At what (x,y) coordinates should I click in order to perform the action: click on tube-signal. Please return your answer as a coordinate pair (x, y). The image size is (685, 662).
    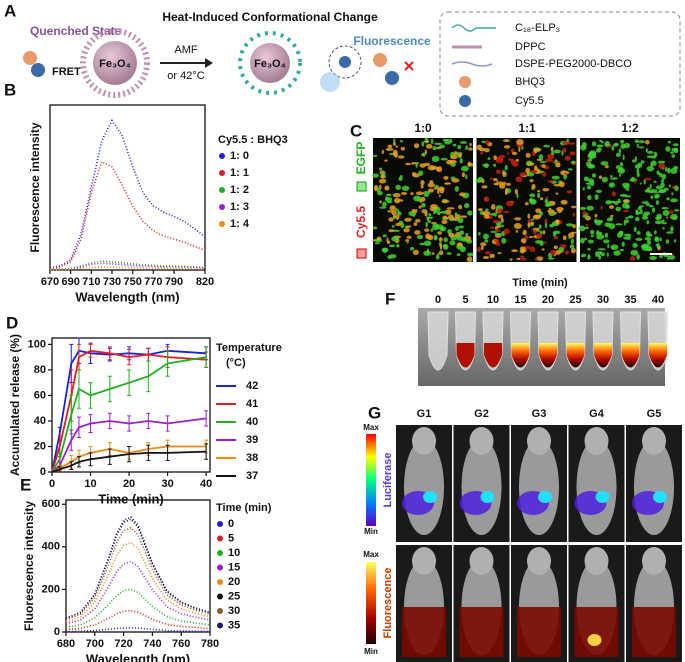
    Looking at the image, I should click on (548, 355).